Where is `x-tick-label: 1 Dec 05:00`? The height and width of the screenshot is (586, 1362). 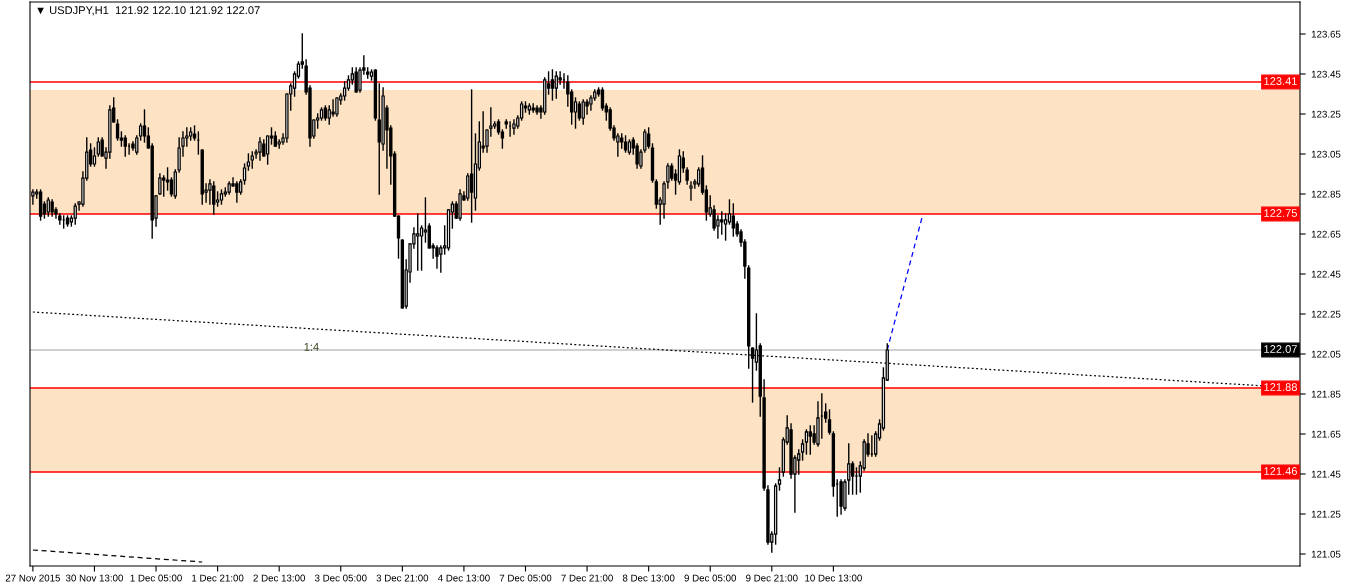
x-tick-label: 1 Dec 05:00 is located at coordinates (156, 578).